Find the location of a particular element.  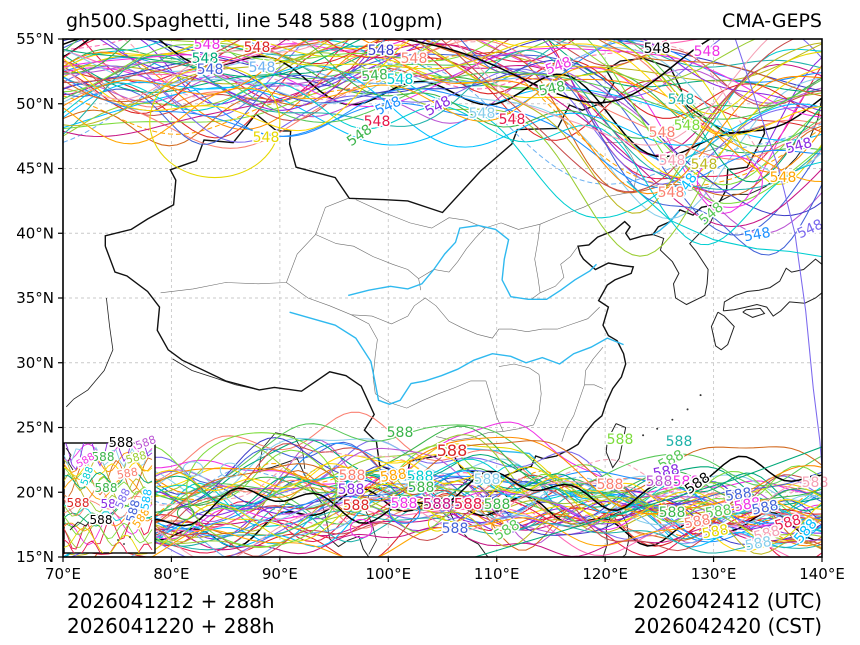

y-tick-label: 20°N is located at coordinates (35, 492).